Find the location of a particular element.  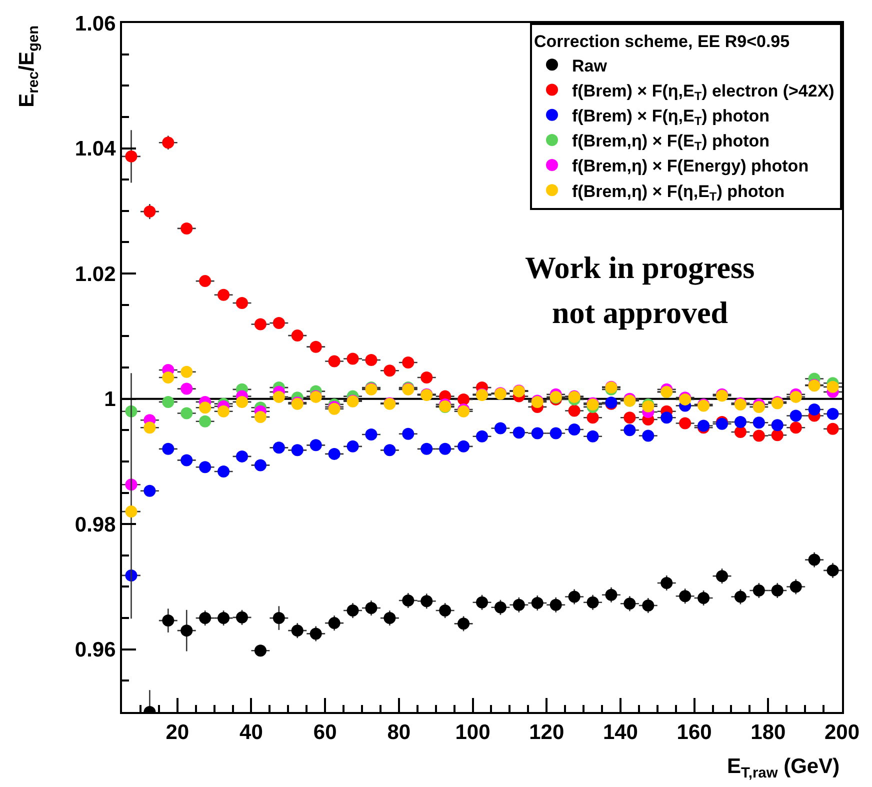

legend-label: f(Brem,η) × F(E$_{T}$) photon is located at coordinates (671, 143).